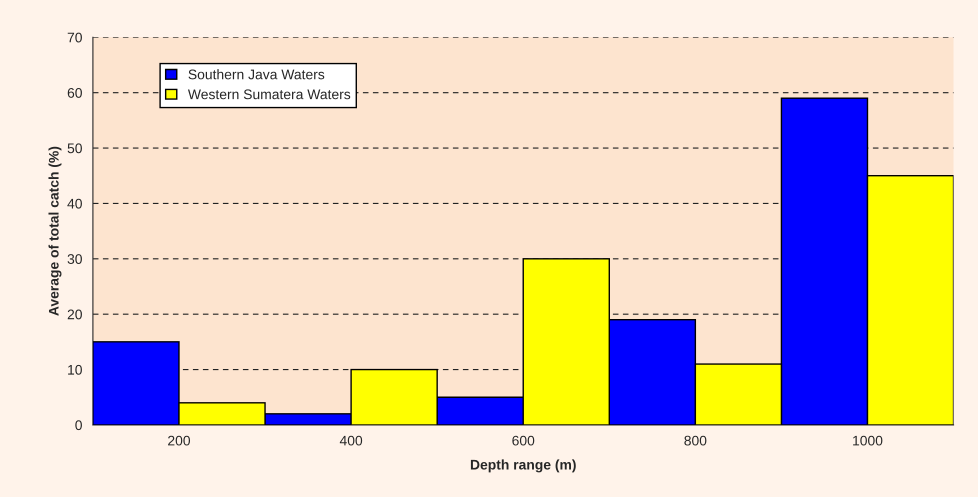 This screenshot has width=978, height=497. What do you see at coordinates (269, 94) in the screenshot?
I see `legend-label: Western Sumatera Waters` at bounding box center [269, 94].